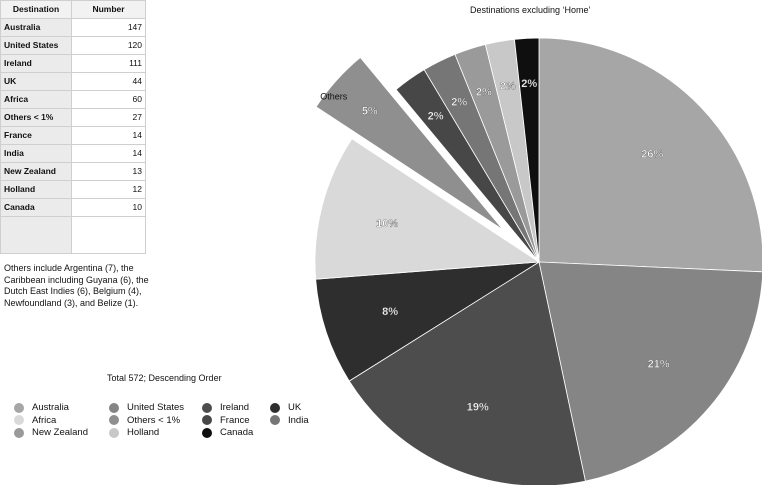 The height and width of the screenshot is (485, 762). I want to click on legend-item-australia: Australia, so click(41, 407).